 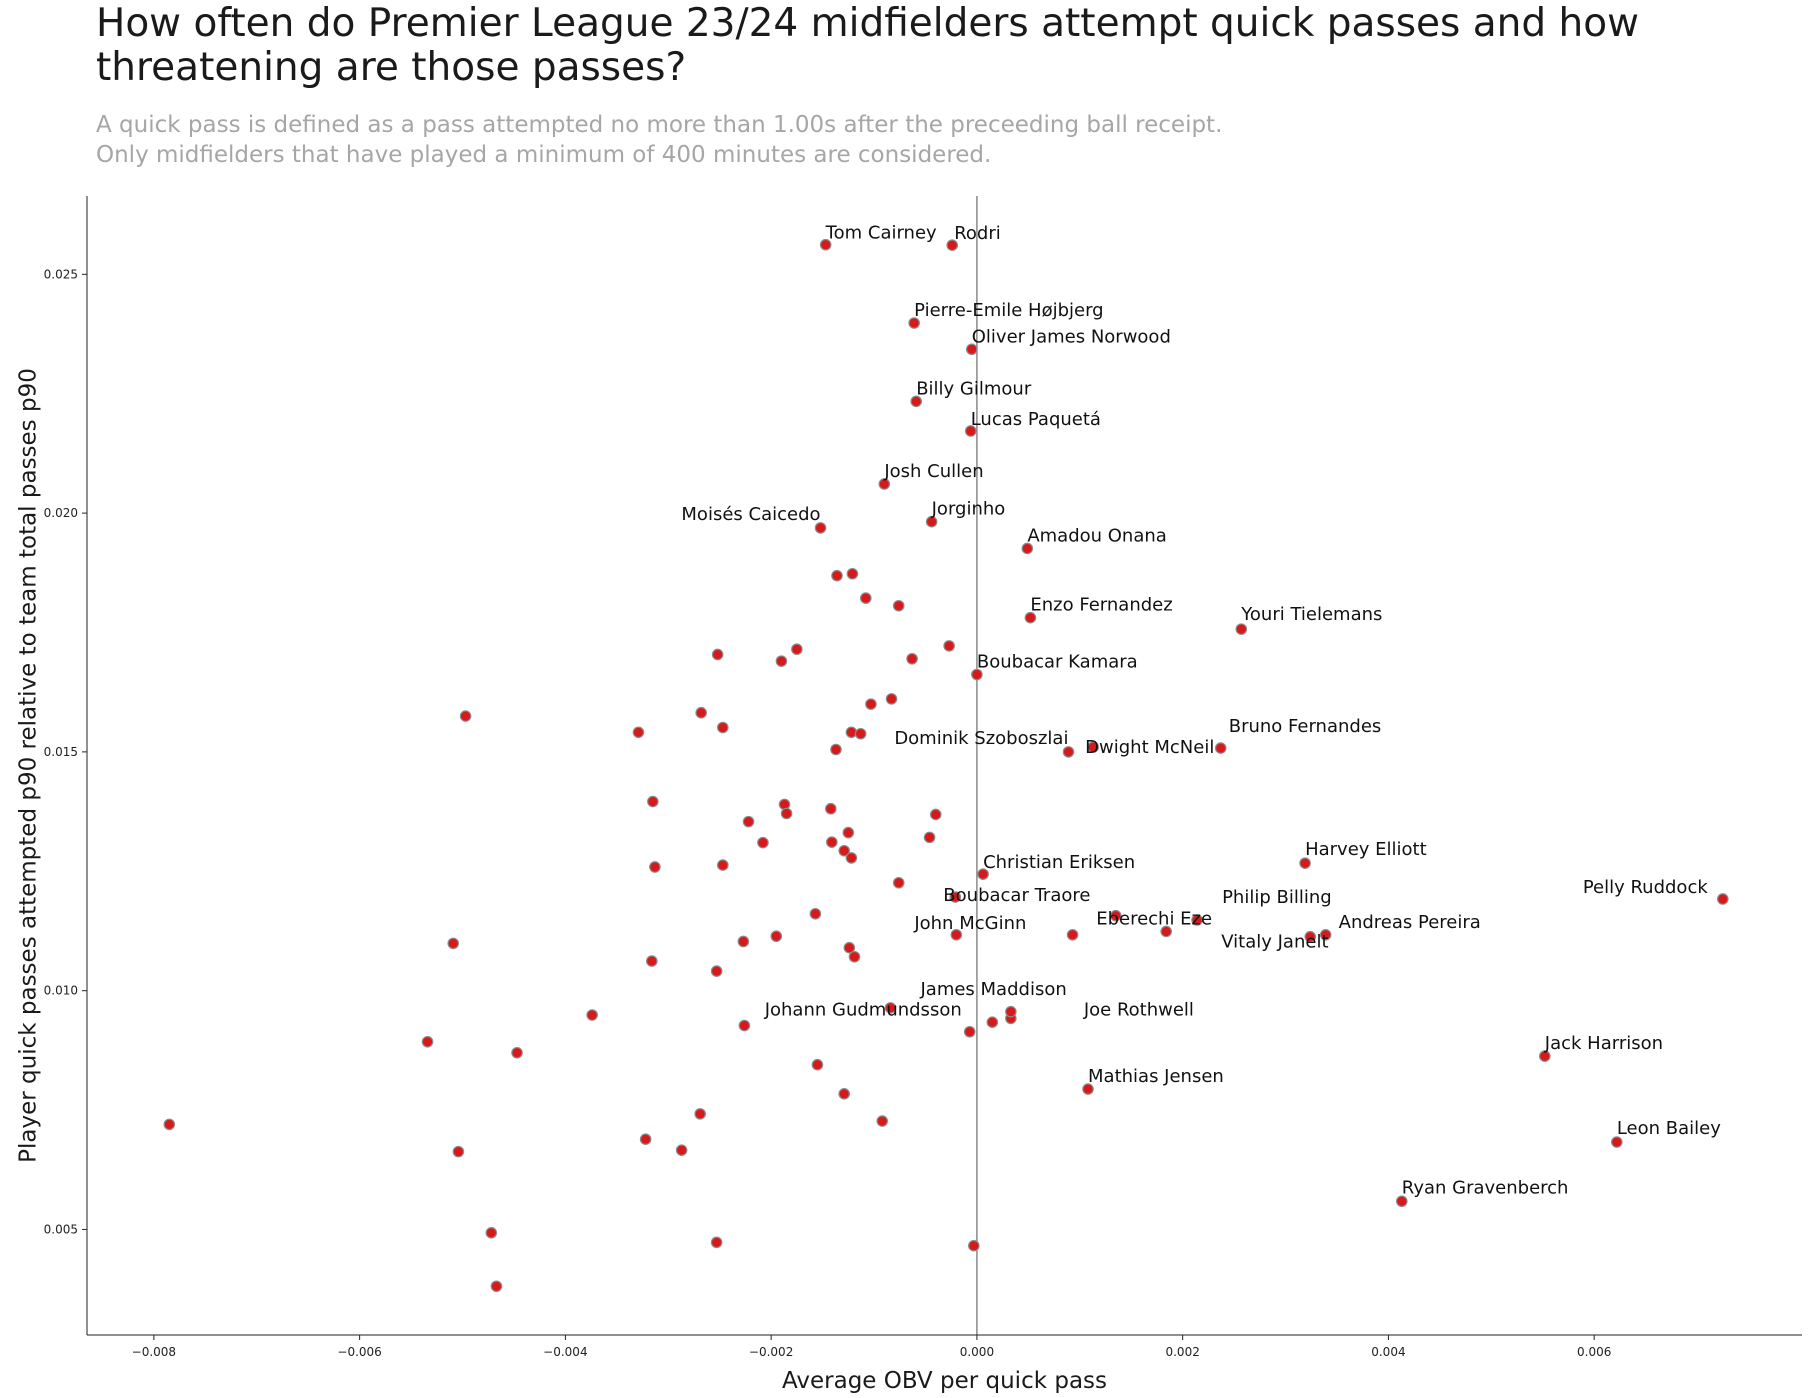 What do you see at coordinates (1669, 1128) in the screenshot?
I see `point-label: Leon Bailey` at bounding box center [1669, 1128].